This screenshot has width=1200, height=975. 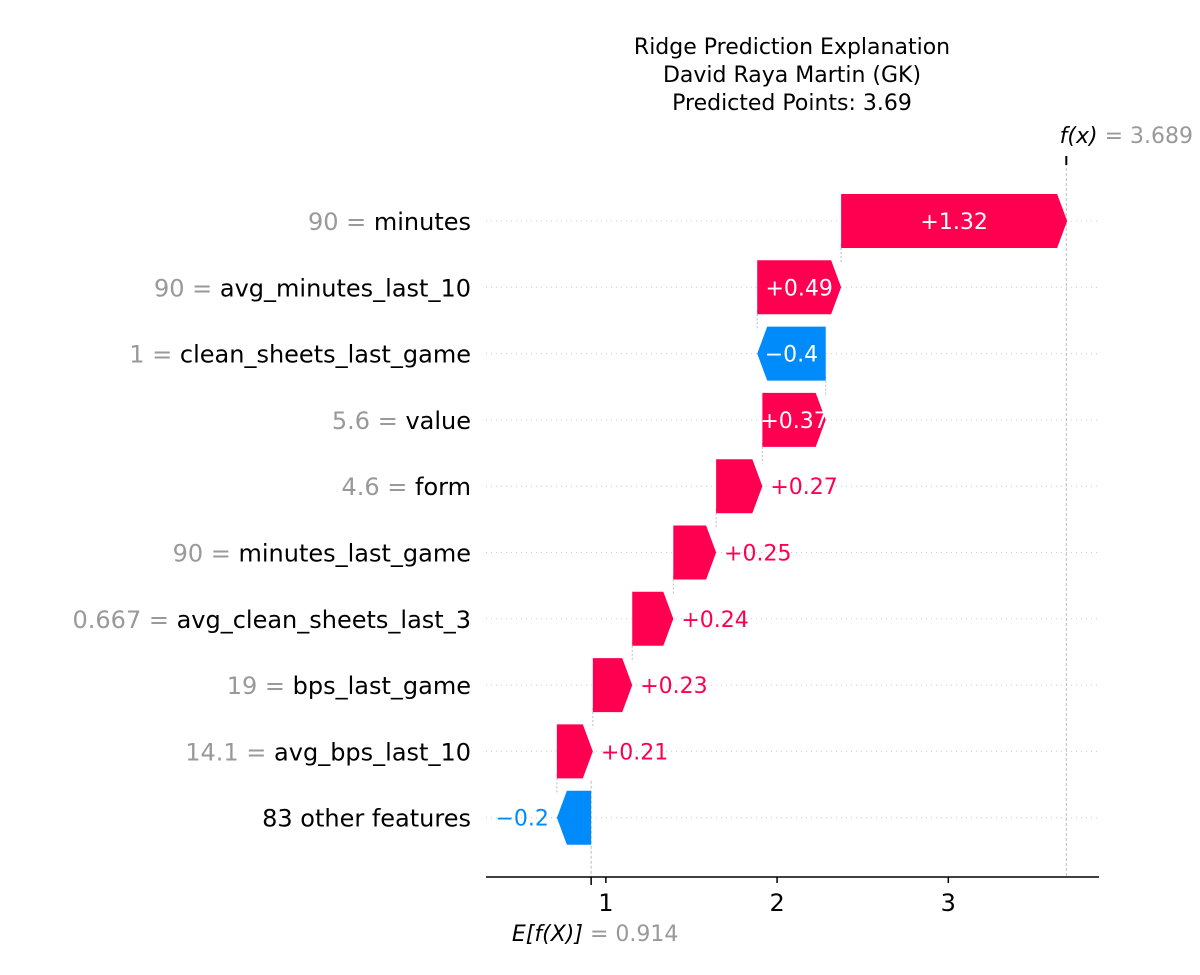 I want to click on title-line-2: David Raya Martin (GK), so click(x=792, y=75).